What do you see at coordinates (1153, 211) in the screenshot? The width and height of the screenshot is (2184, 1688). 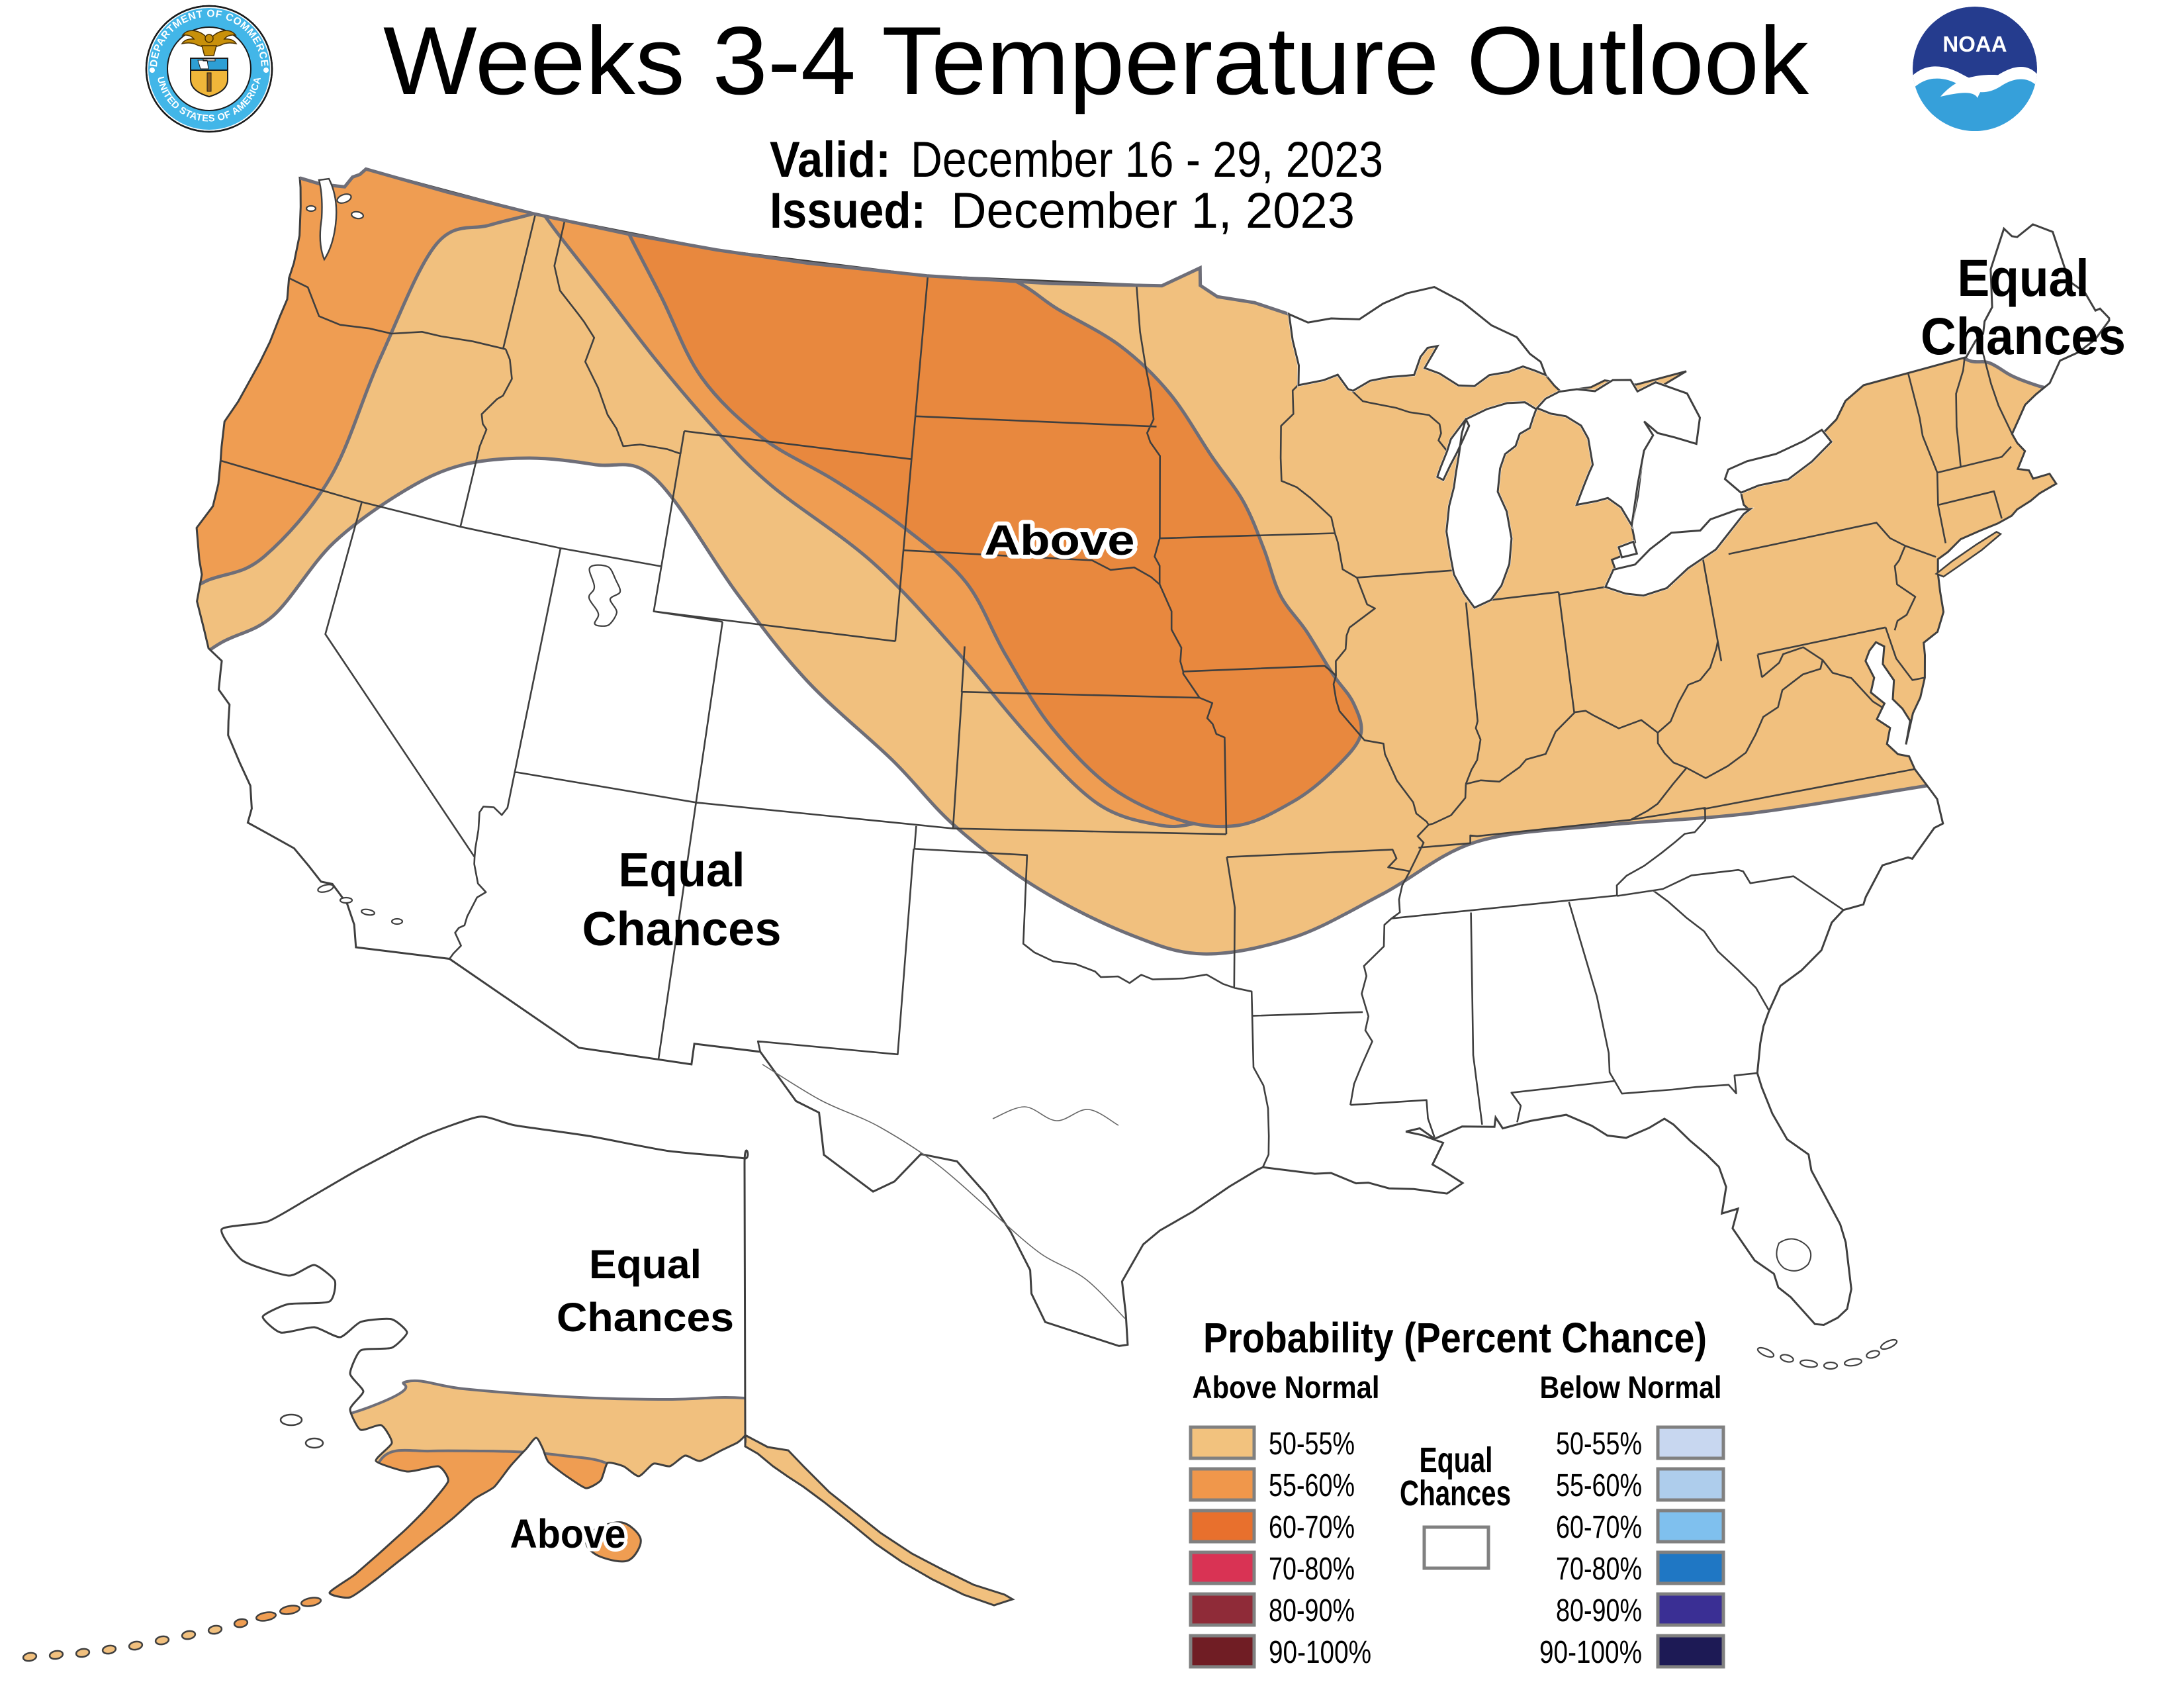 I see `svg-text: December 1, 2023` at bounding box center [1153, 211].